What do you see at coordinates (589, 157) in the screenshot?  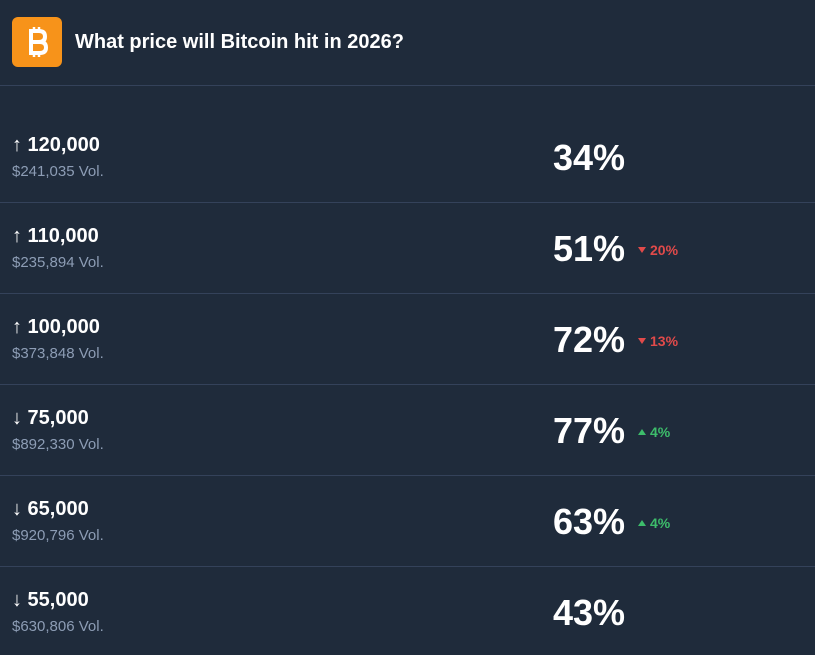 I see `outcome-percent: 34%` at bounding box center [589, 157].